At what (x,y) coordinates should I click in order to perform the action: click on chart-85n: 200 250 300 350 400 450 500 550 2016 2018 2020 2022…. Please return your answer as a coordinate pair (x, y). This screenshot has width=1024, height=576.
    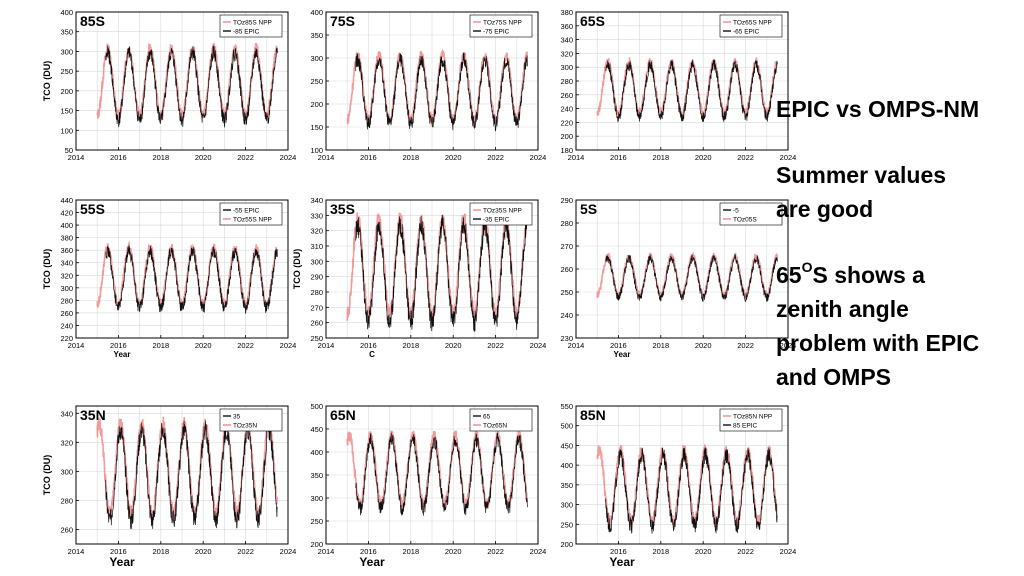
    Looking at the image, I should click on (678, 484).